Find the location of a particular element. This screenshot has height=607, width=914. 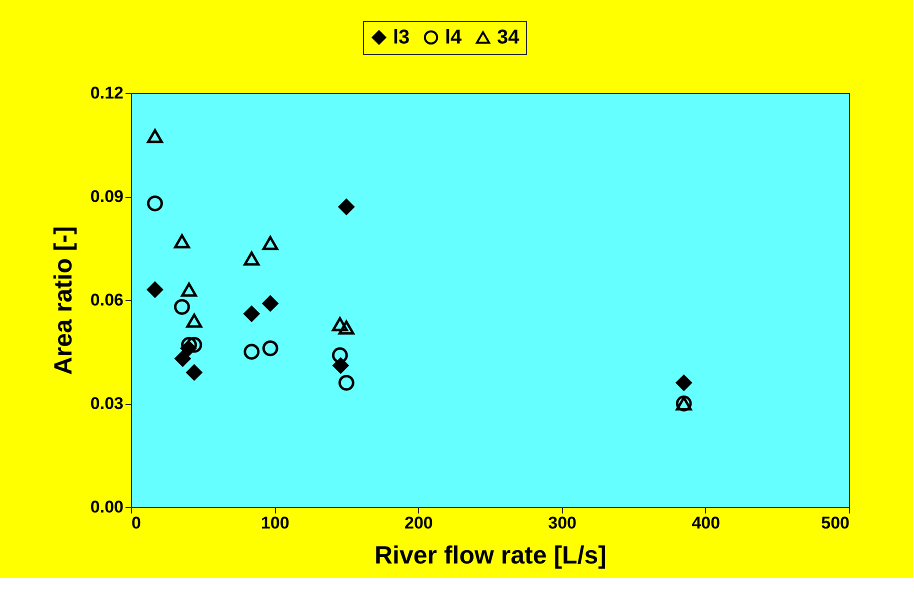

y-tick-label: 0.00 is located at coordinates (107, 507).